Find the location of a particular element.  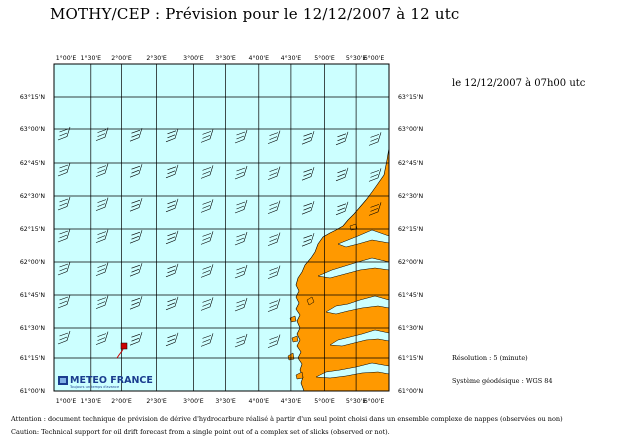

lon-label-top: 3°30'E is located at coordinates (225, 58).